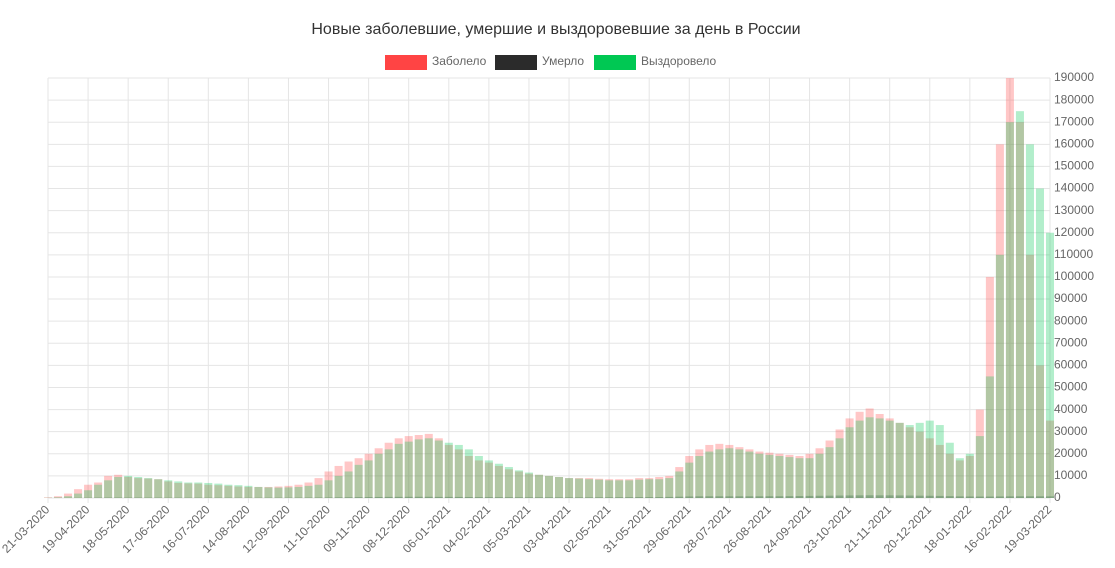  Describe the element at coordinates (1071, 342) in the screenshot. I see `y-tick-label: 70000` at that location.